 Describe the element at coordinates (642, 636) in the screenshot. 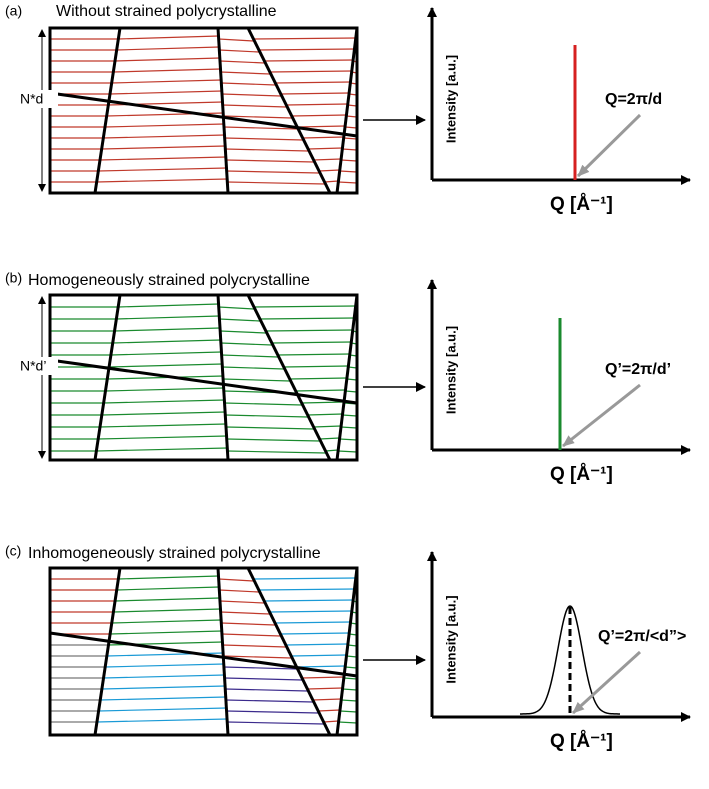

I see `peak-label: Q’=2π/<d”>` at that location.